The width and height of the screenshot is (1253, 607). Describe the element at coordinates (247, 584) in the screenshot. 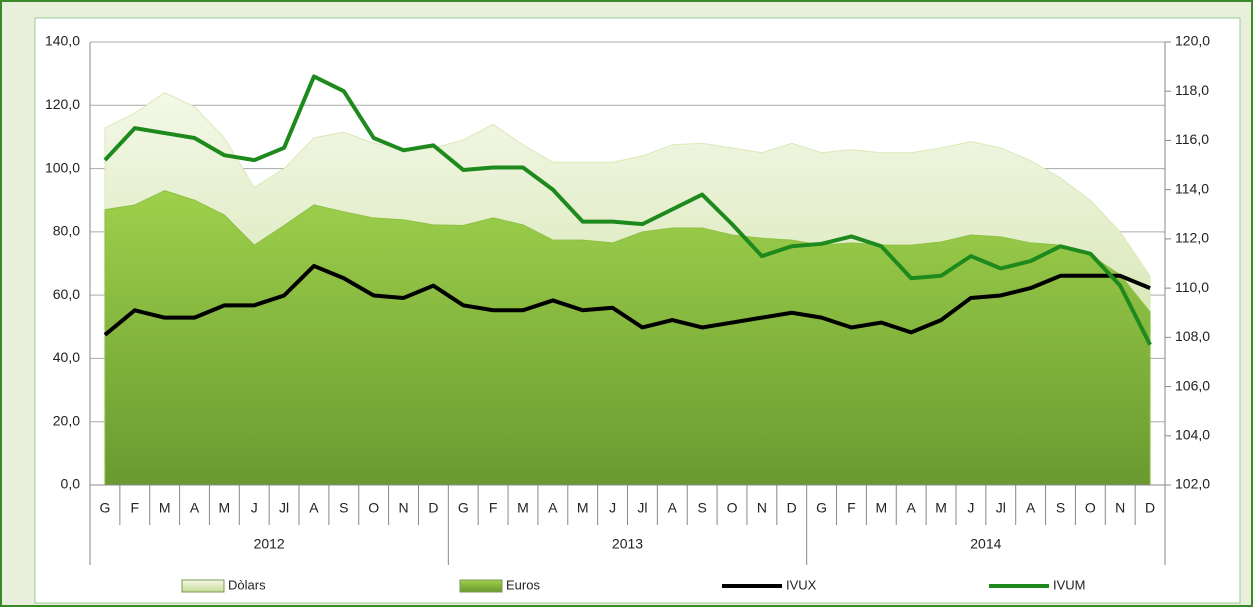

I see `legend-label: Dòlars` at that location.